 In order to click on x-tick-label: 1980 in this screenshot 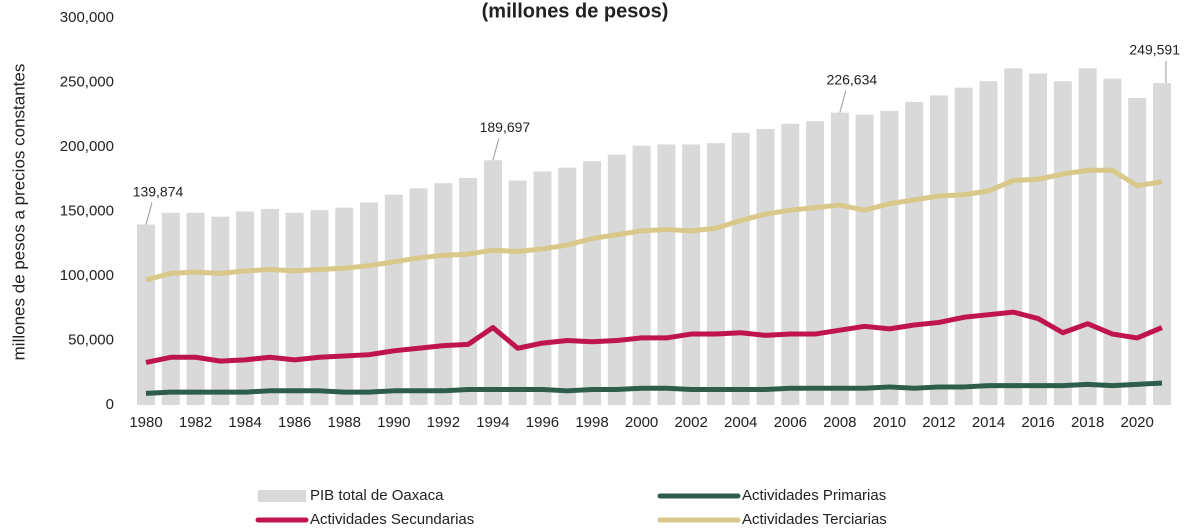, I will do `click(145, 422)`.